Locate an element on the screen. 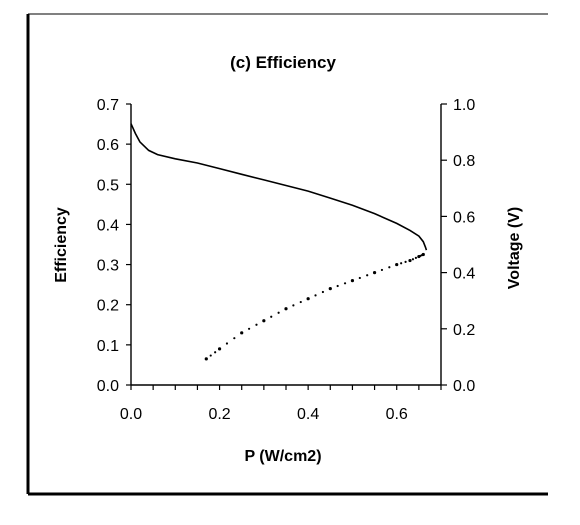 This screenshot has width=580, height=525. y-tick-label: 0.2 is located at coordinates (108, 306).